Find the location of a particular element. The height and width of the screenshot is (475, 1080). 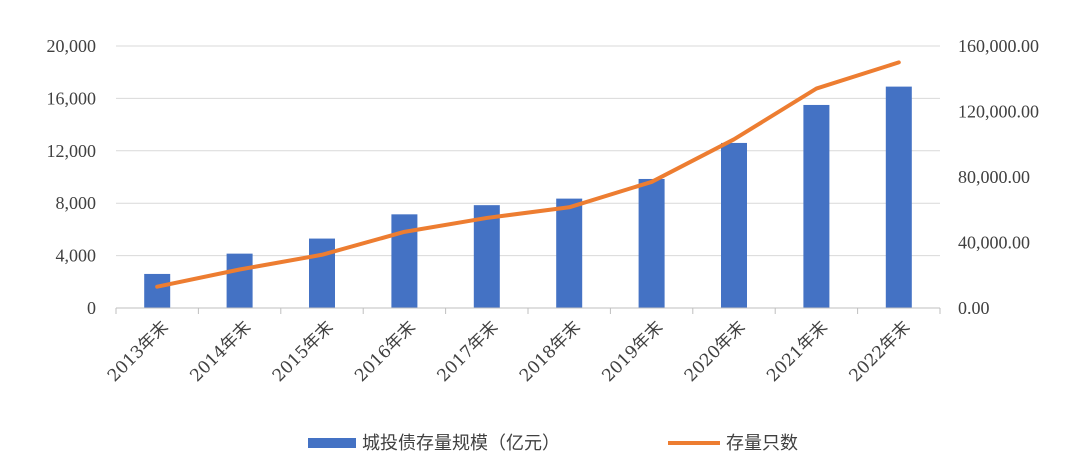

legend-bar-swatch is located at coordinates (332, 443).